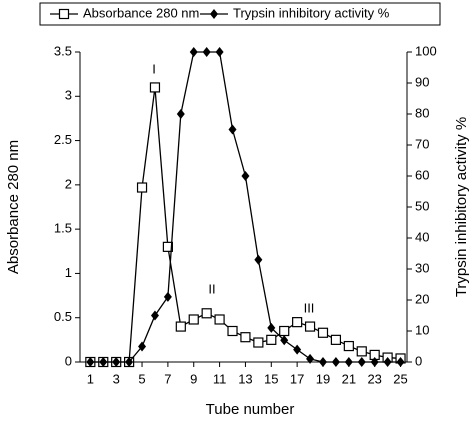  What do you see at coordinates (311, 12) in the screenshot?
I see `legend-label: Trypsin inhibitory activity %` at bounding box center [311, 12].